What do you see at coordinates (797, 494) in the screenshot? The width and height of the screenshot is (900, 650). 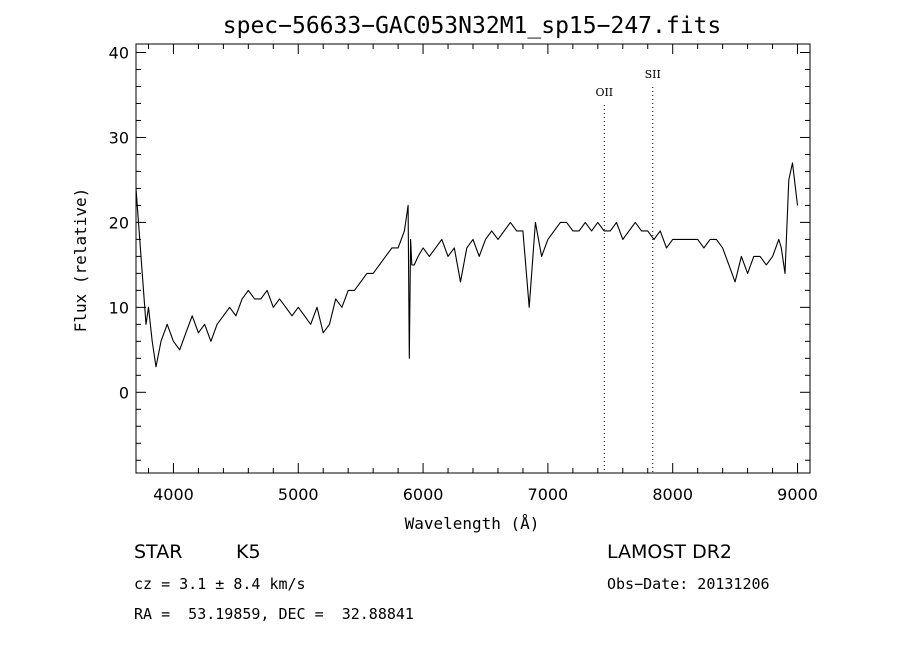 I see `x-tick-label-5: 9000` at bounding box center [797, 494].